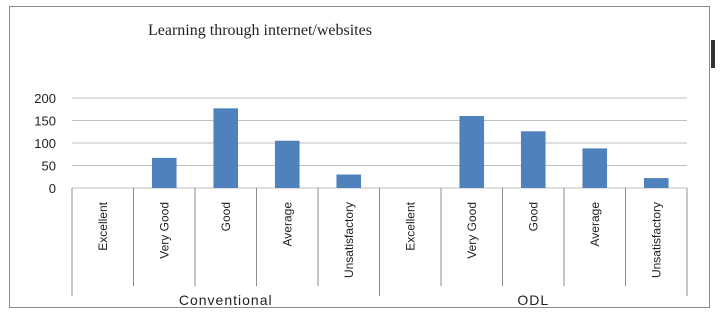  I want to click on y-tick-label: 200, so click(45, 98).